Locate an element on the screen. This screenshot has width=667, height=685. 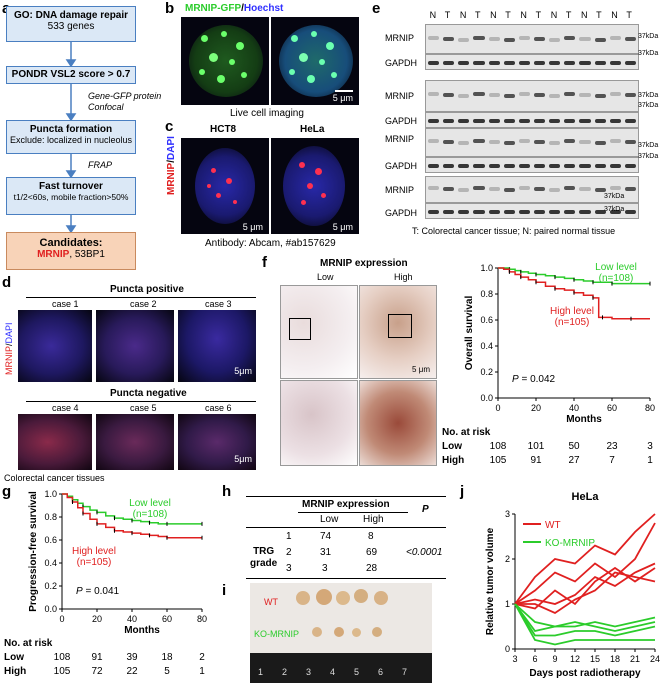
ruler-label: 7 is located at coordinates (405, 672).